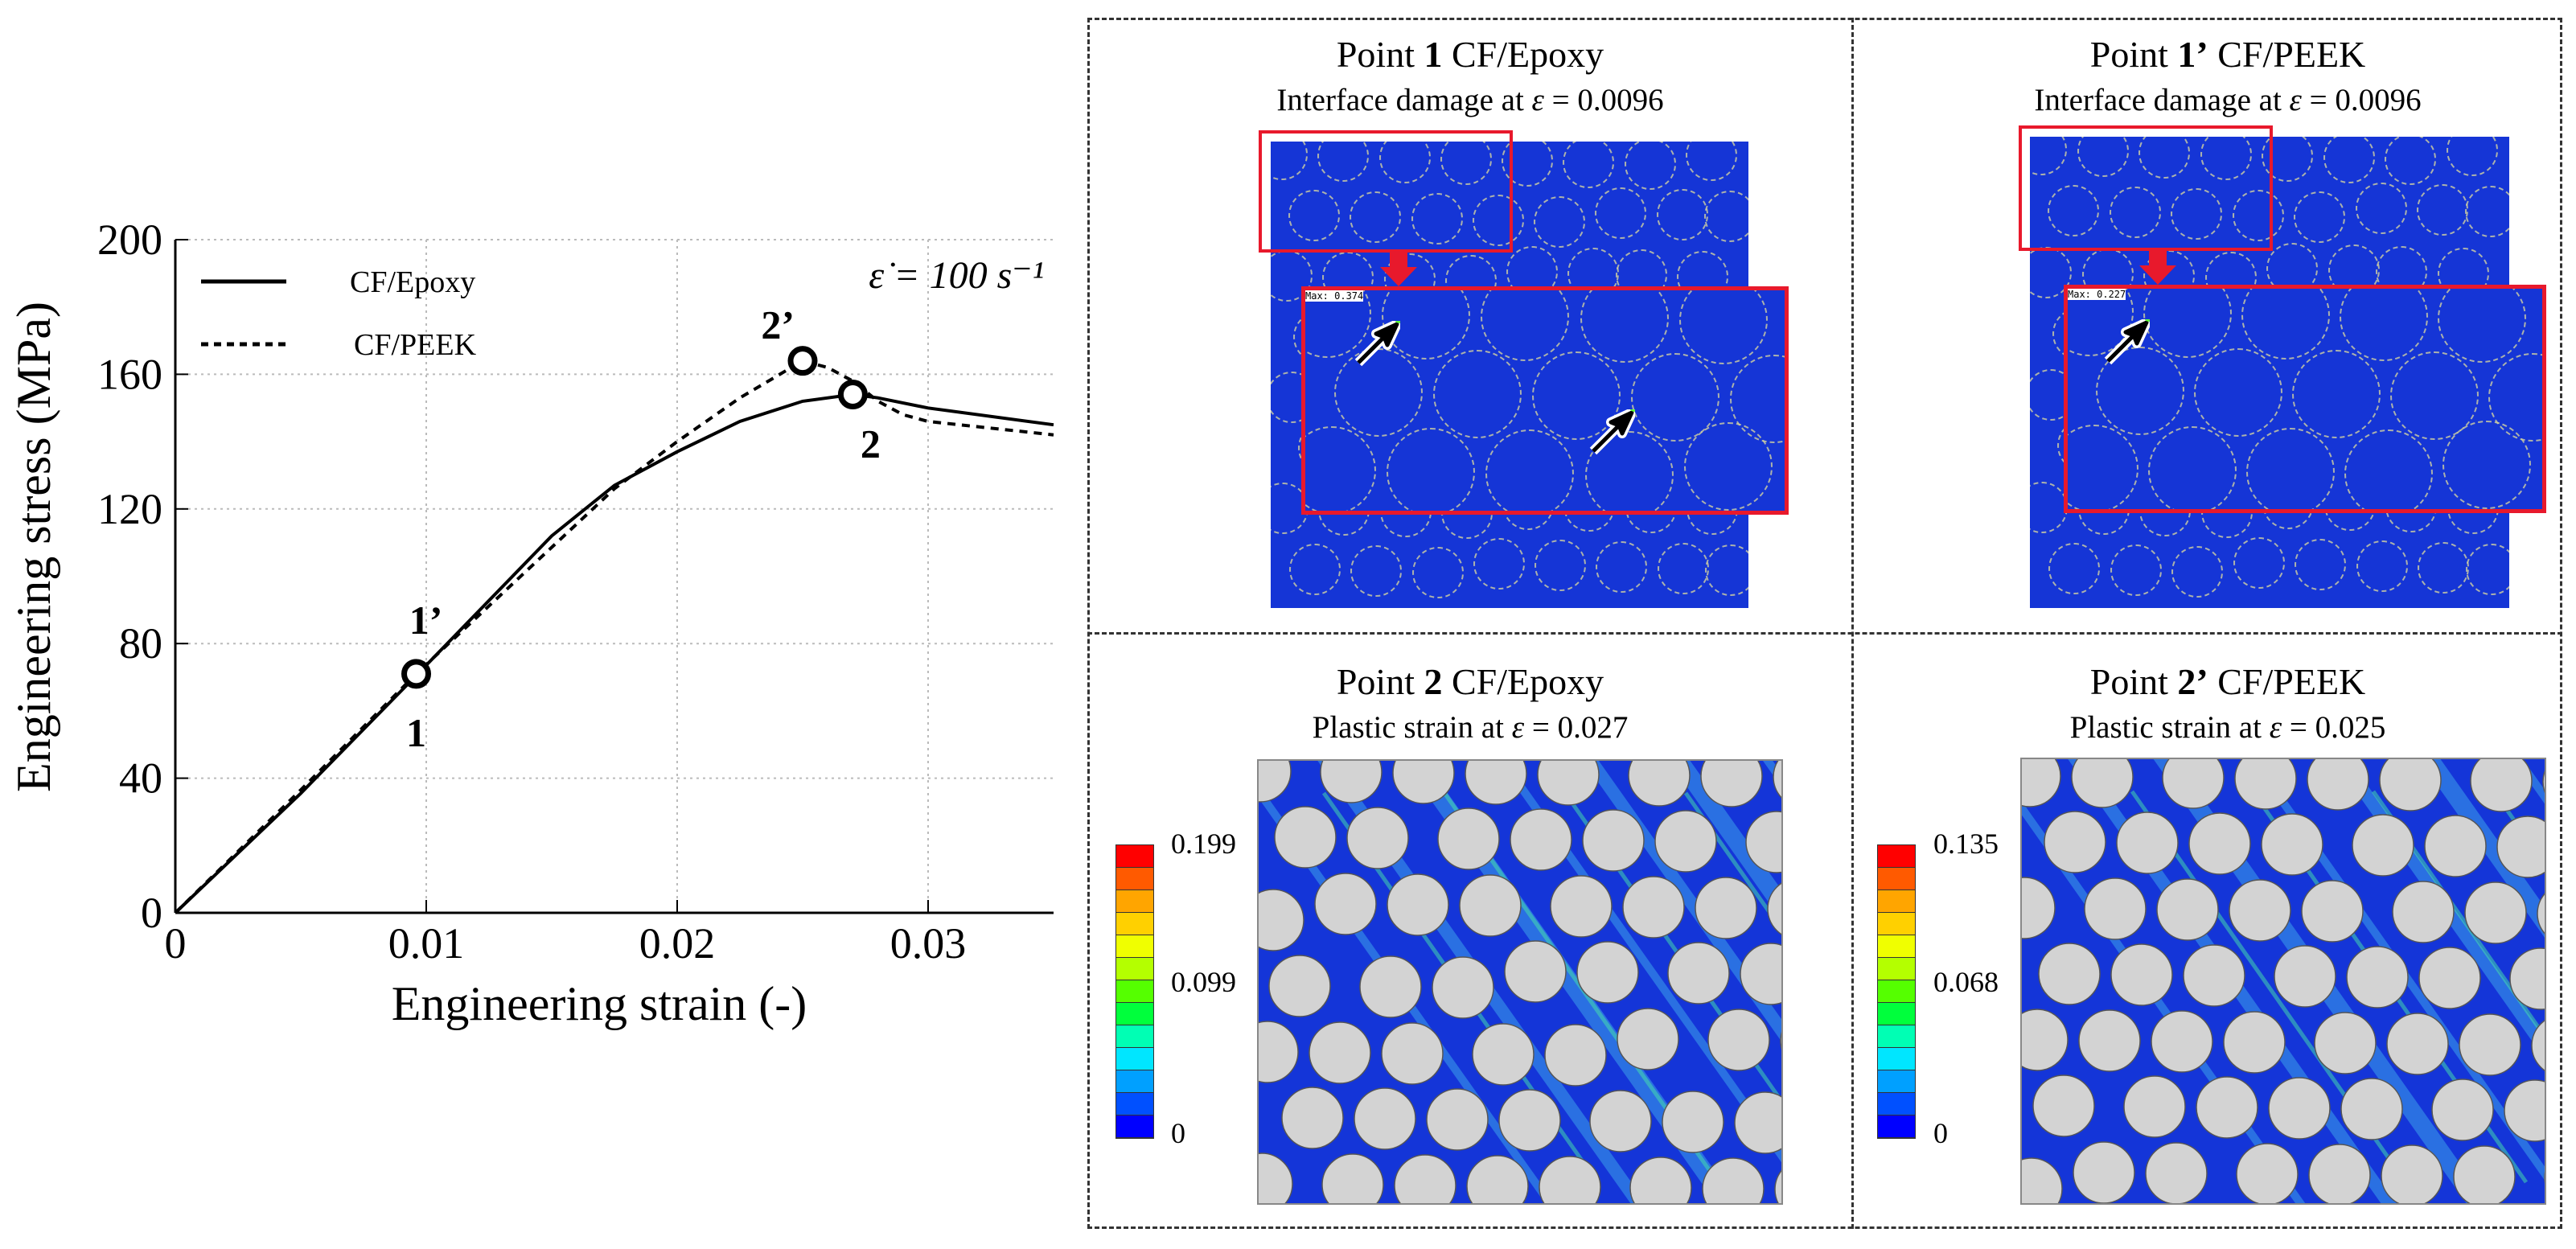 The height and width of the screenshot is (1249, 2576). I want to click on legend-label-cf-epoxy: CF/Epoxy, so click(412, 282).